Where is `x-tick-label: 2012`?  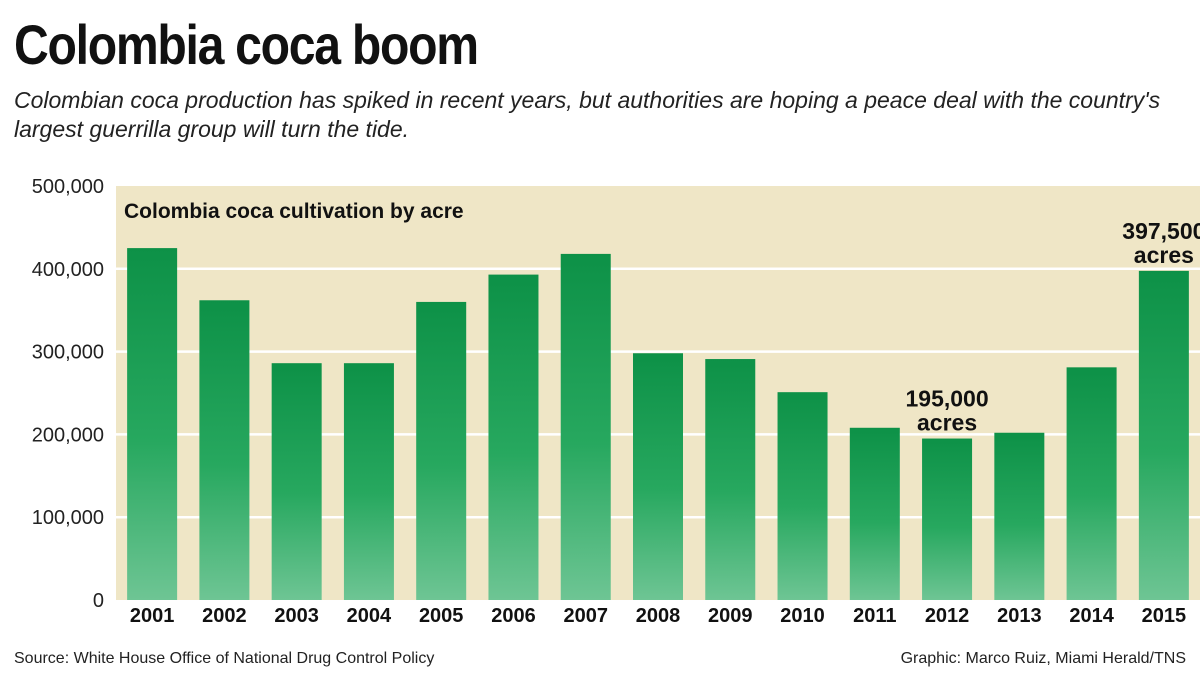
x-tick-label: 2012 is located at coordinates (947, 616).